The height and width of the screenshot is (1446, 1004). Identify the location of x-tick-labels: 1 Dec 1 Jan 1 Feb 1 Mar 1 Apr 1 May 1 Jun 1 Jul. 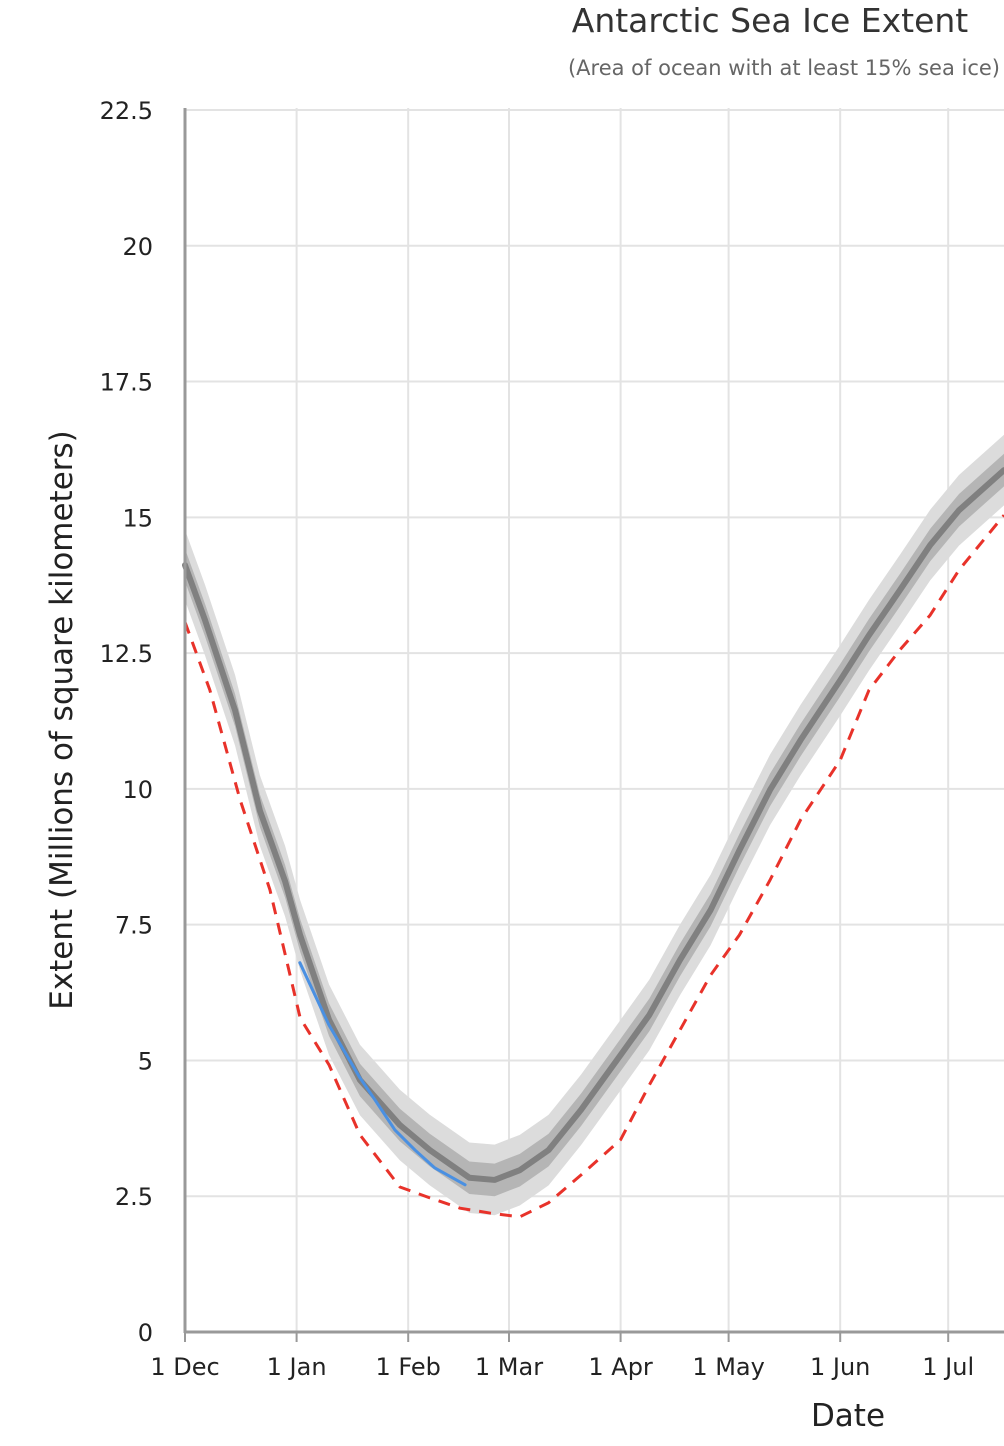
(562, 1367).